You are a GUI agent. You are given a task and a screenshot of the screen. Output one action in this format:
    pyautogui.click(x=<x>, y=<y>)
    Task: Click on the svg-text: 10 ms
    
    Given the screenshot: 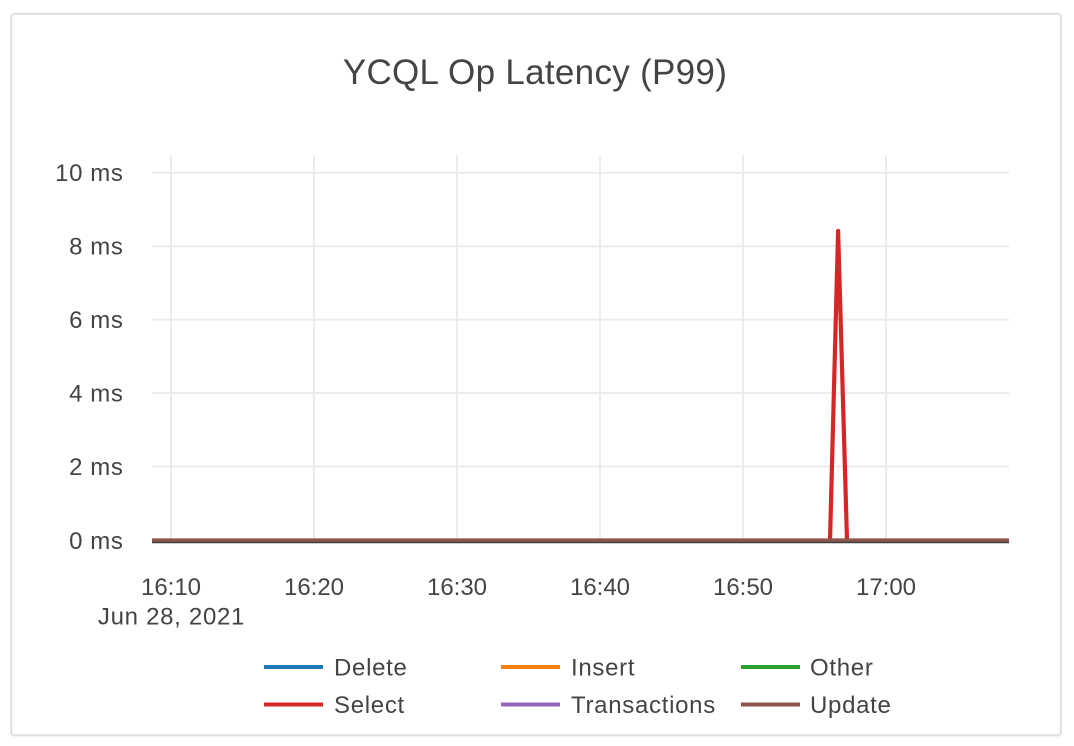 What is the action you would take?
    pyautogui.click(x=89, y=173)
    